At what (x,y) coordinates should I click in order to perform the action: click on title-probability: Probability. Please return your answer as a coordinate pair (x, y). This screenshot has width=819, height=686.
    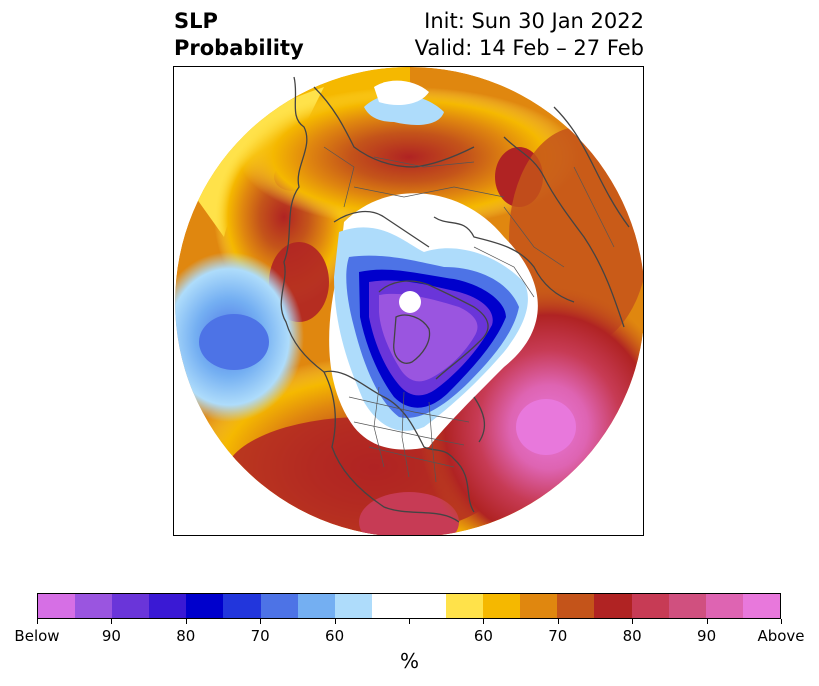
    Looking at the image, I should click on (239, 48).